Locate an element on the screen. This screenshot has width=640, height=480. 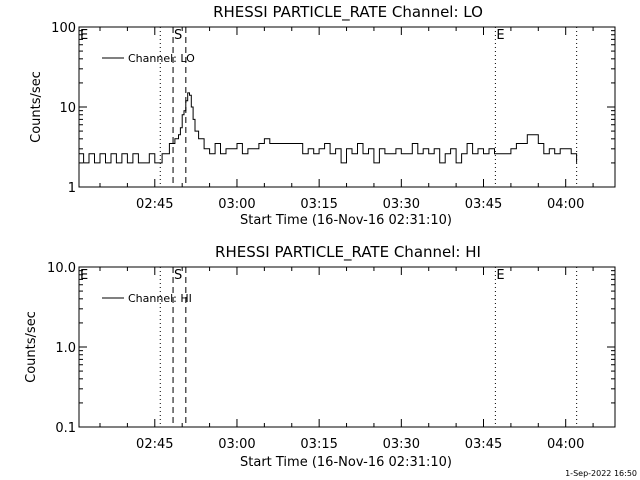
chart-title: RHESSI PARTICLE_RATE Channel: LO is located at coordinates (348, 12).